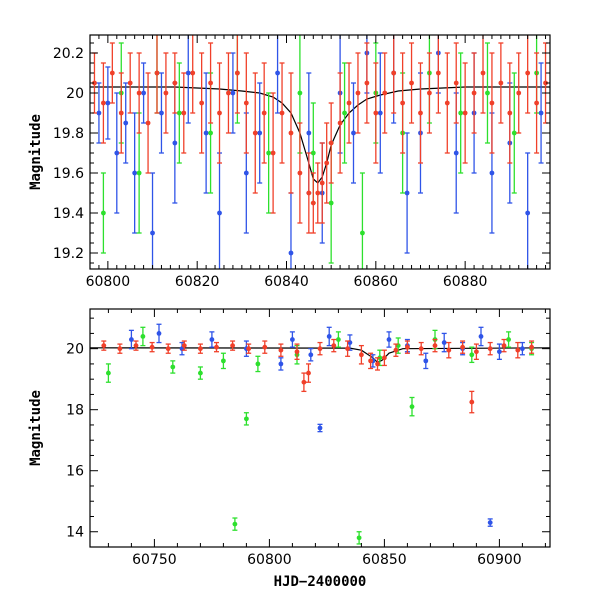  I want to click on bottom-x-tick-label: 60750, so click(154, 560).